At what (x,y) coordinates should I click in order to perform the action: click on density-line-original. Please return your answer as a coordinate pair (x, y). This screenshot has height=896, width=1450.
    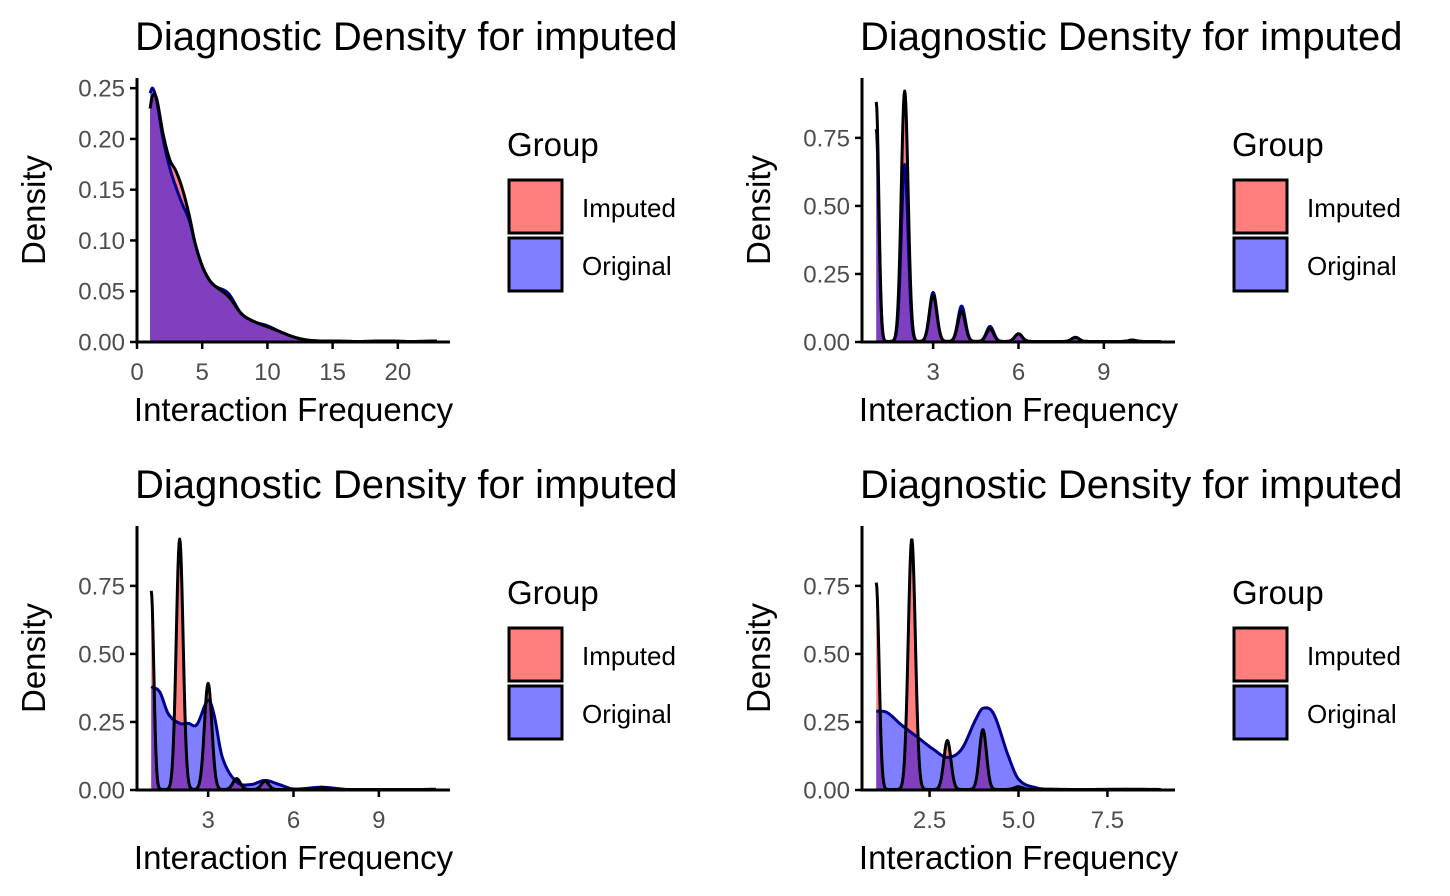
    Looking at the image, I should click on (1018, 236).